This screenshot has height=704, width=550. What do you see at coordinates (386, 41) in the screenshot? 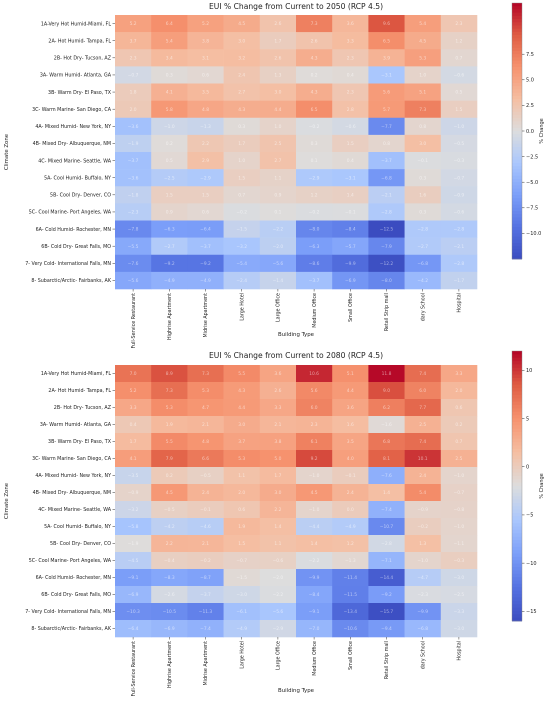
I see `cell-value-label: 6.5` at bounding box center [386, 41].